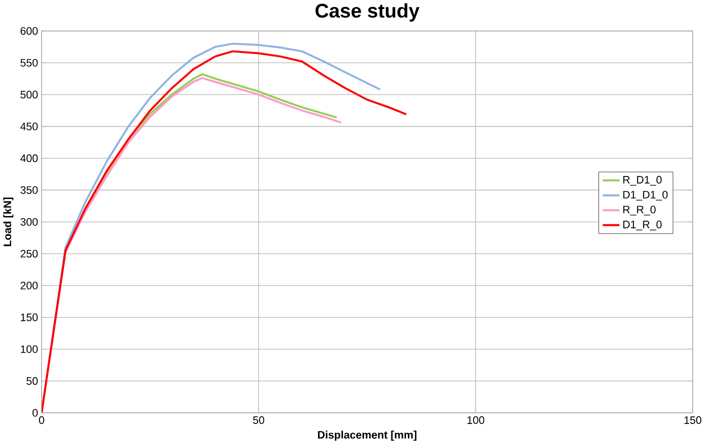  I want to click on x-tick-label: 150, so click(693, 420).